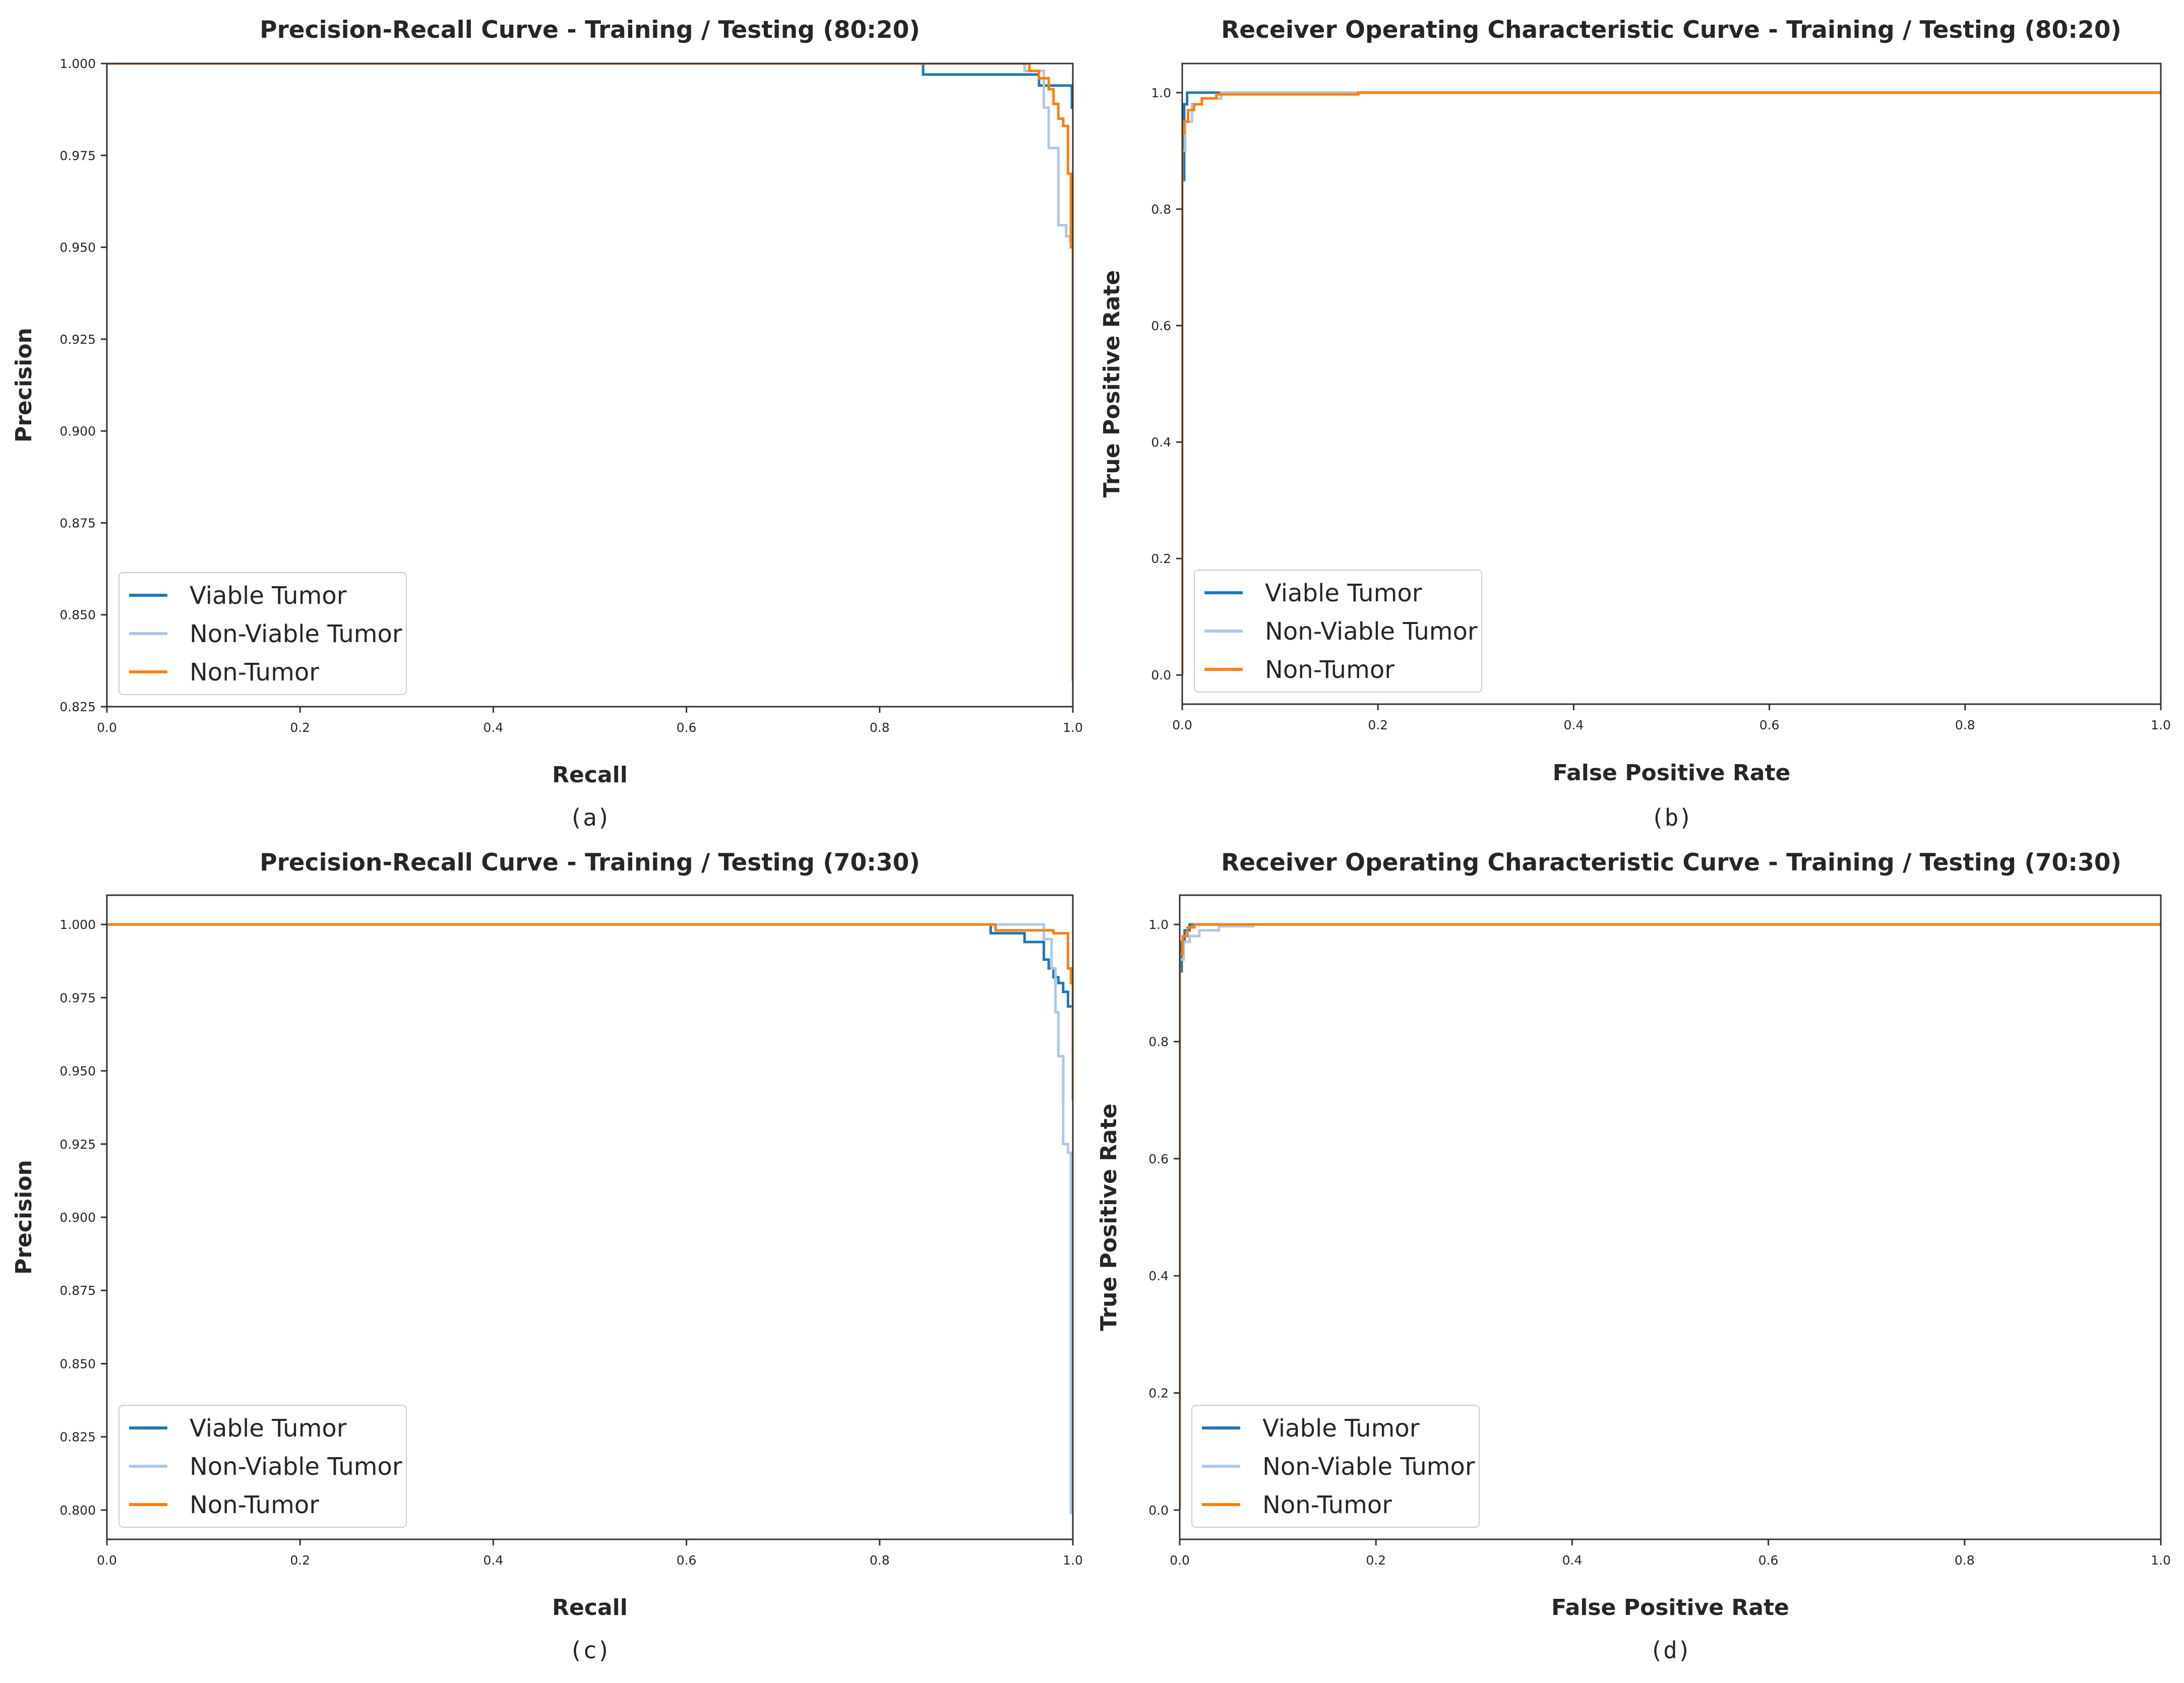  I want to click on series-line-non-viable-tumor, so click(590, 152).